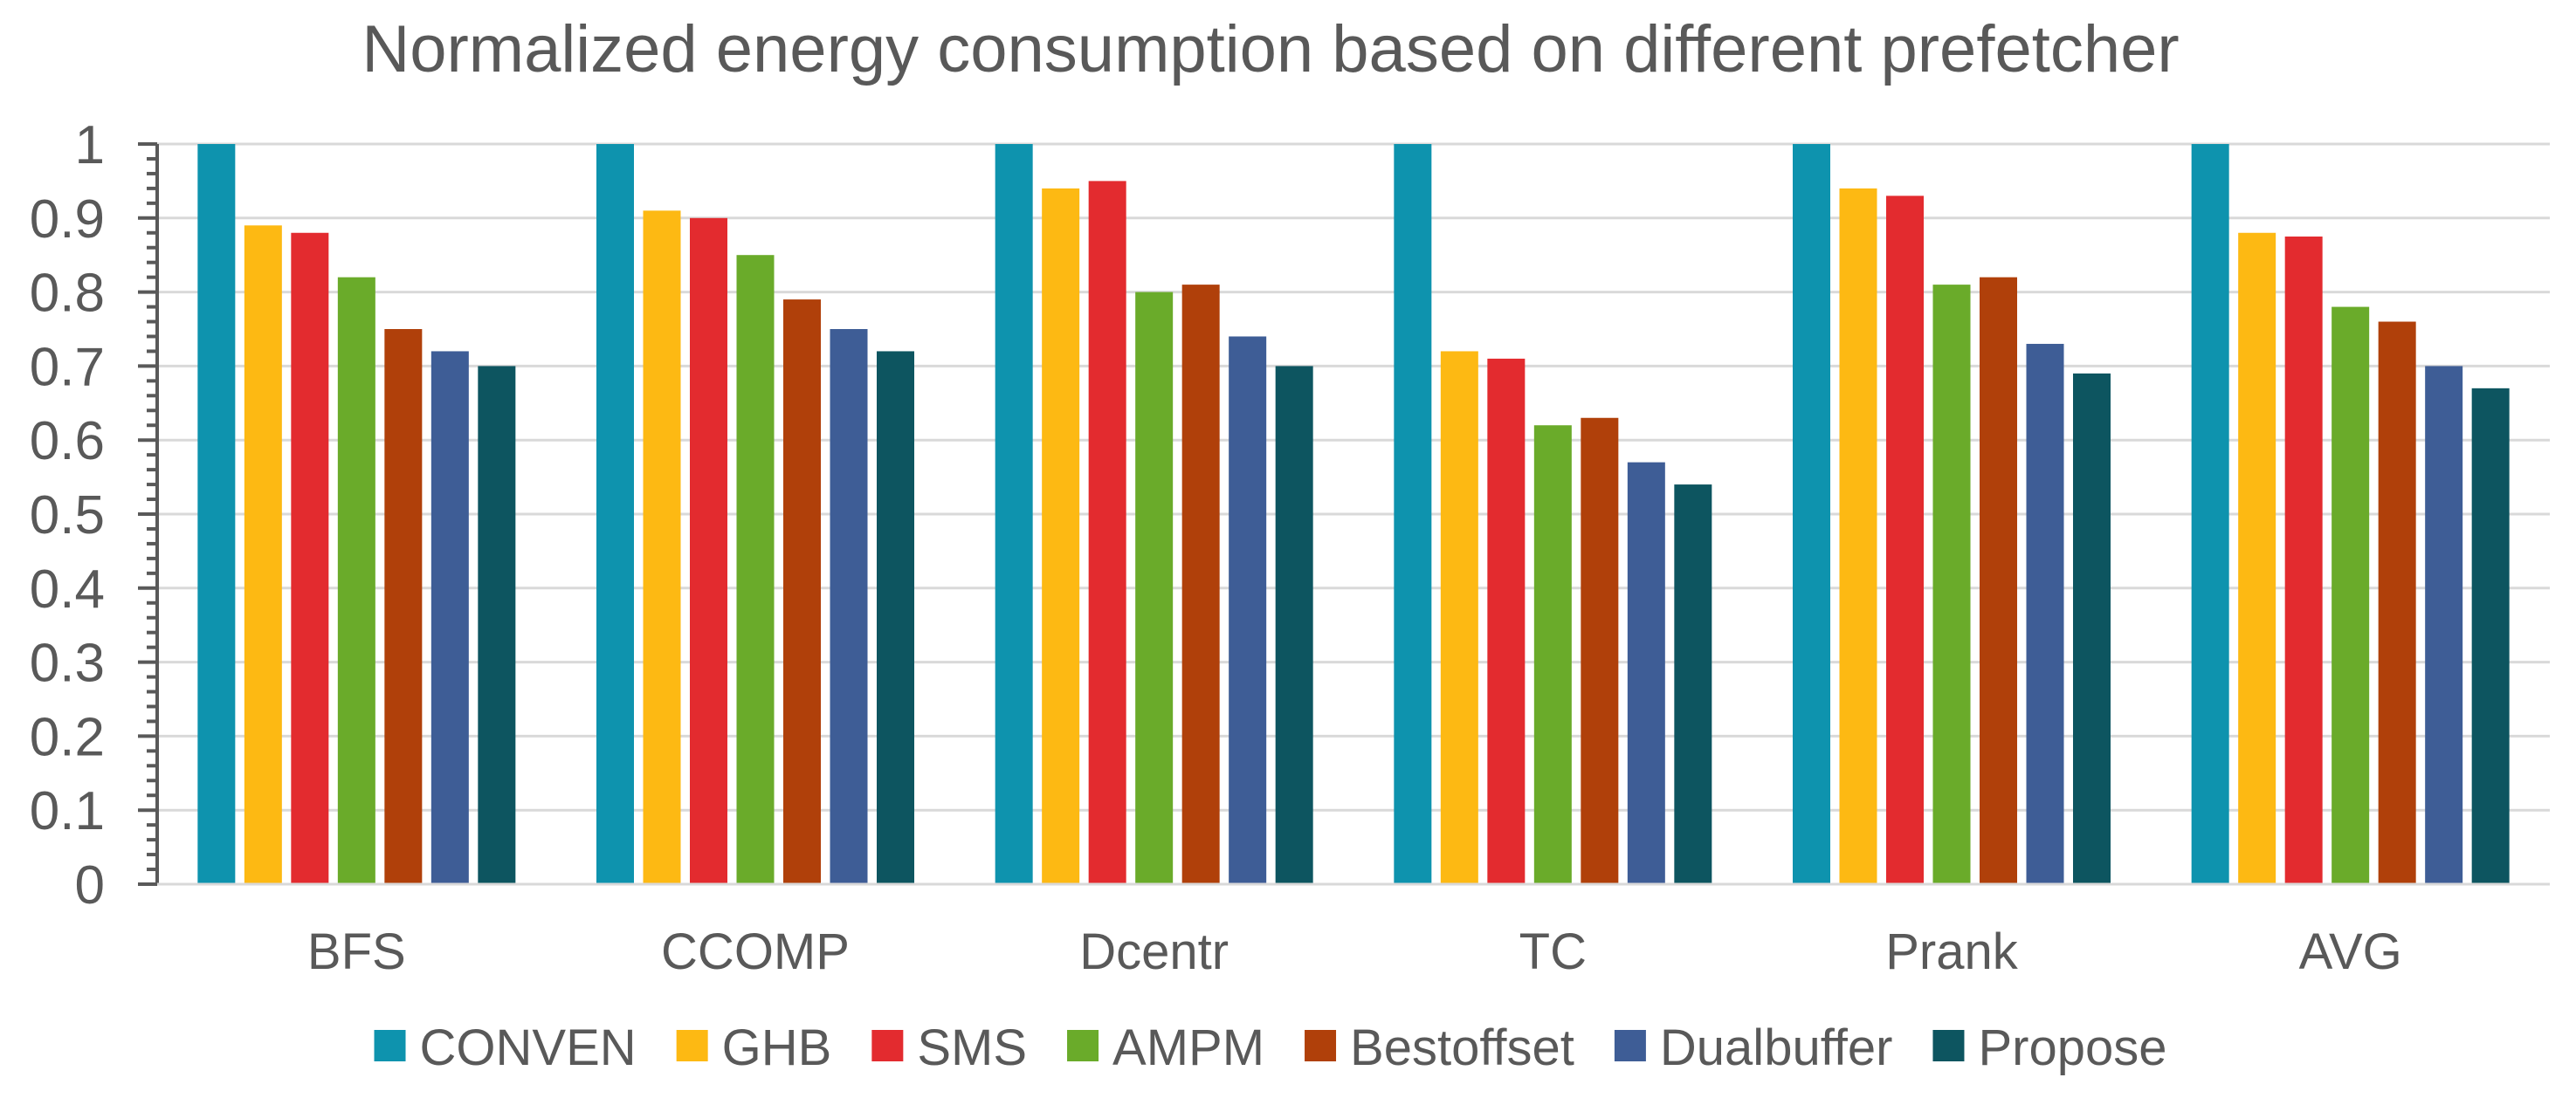  I want to click on bar-propose-bfs, so click(497, 625).